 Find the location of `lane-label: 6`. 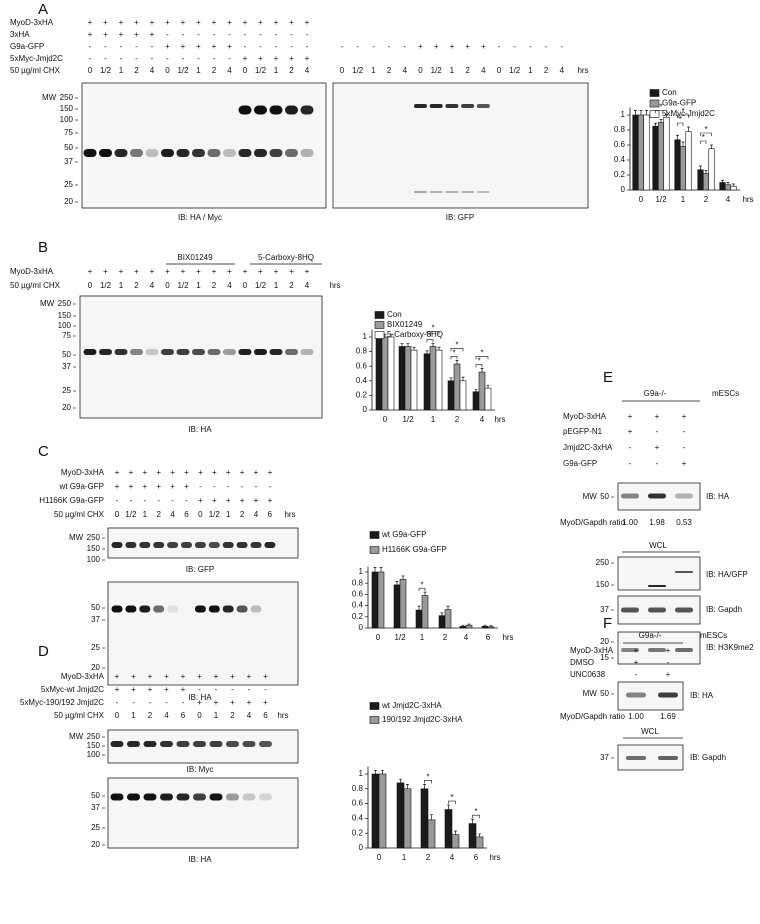

lane-label: 6 is located at coordinates (186, 514).